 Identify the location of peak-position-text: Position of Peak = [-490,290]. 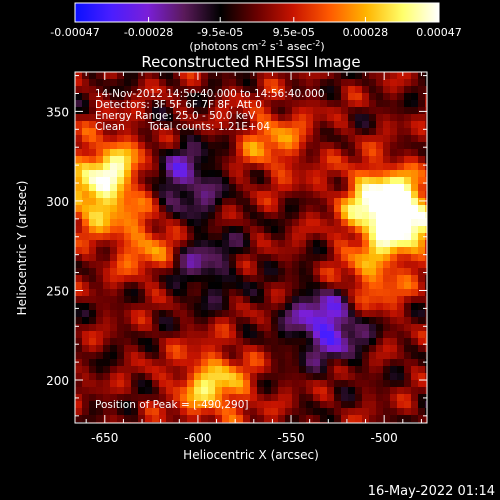
(172, 405).